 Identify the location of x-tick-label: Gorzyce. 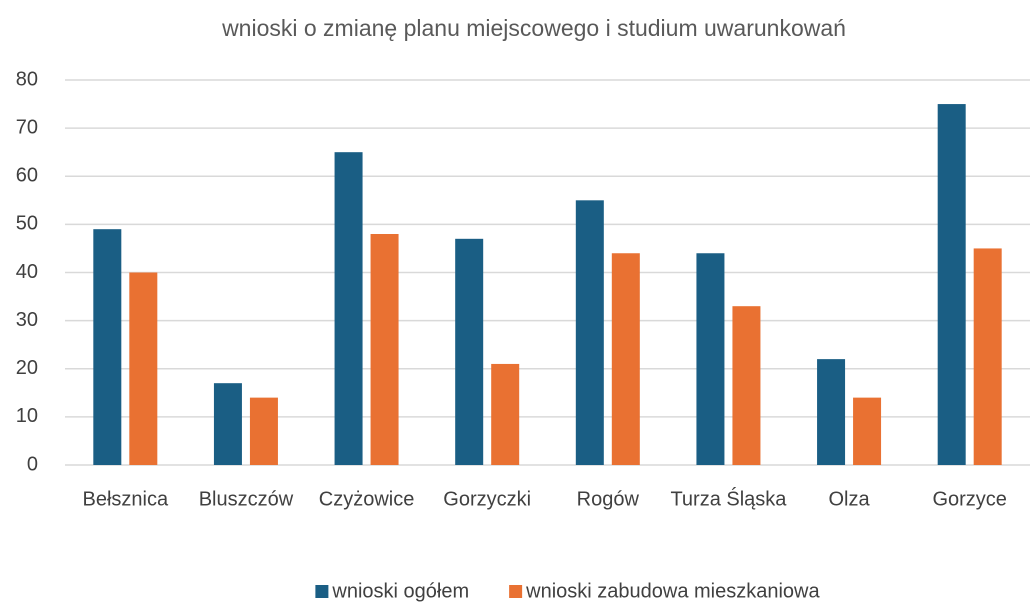
(969, 499).